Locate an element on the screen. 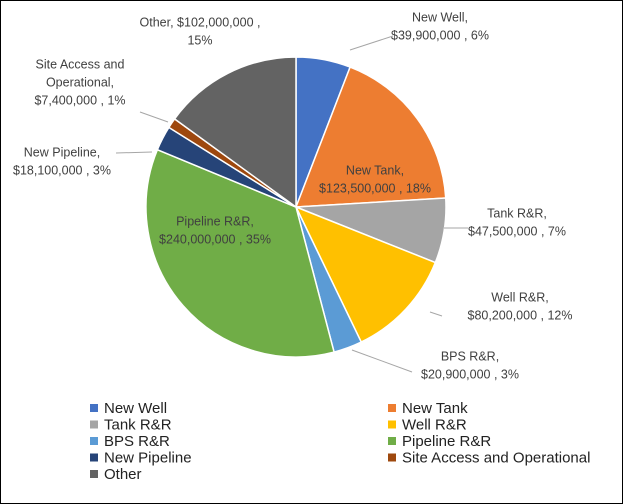  data-label: Site Access and is located at coordinates (80, 64).